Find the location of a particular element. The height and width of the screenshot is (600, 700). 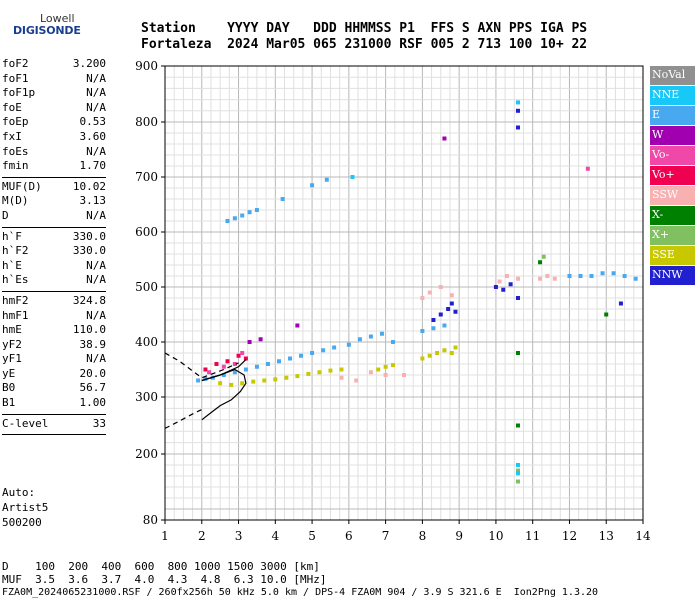

param-key: fmin is located at coordinates (15, 166).